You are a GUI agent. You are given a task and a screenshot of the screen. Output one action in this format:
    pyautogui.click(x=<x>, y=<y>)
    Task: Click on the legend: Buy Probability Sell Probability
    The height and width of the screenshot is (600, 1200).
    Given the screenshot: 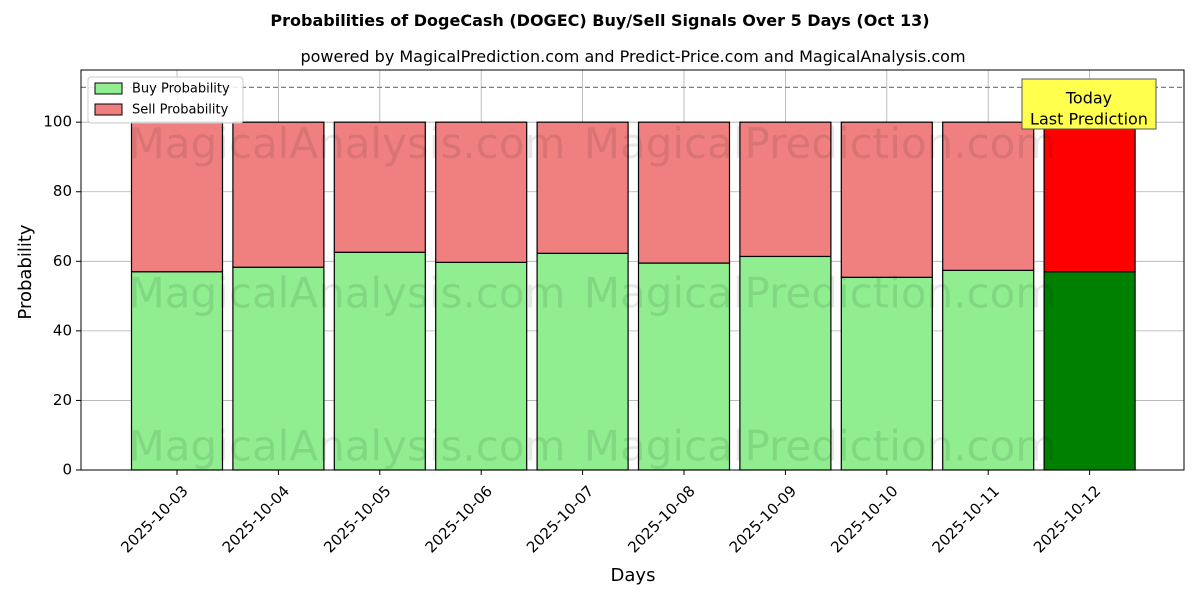 What is the action you would take?
    pyautogui.click(x=165, y=100)
    